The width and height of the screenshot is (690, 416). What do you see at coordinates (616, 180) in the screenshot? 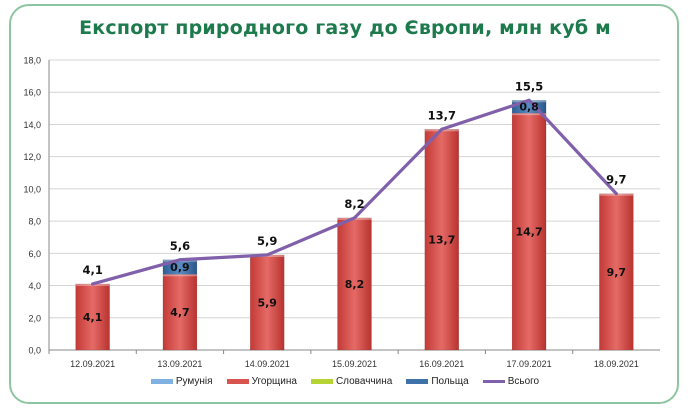
I see `total-data-label: 9,7` at bounding box center [616, 180].